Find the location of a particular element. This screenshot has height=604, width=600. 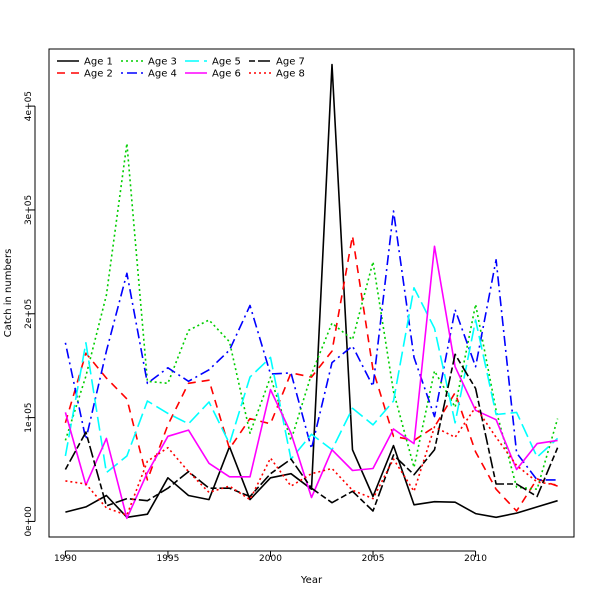

legend-label: Age 7 is located at coordinates (290, 62).